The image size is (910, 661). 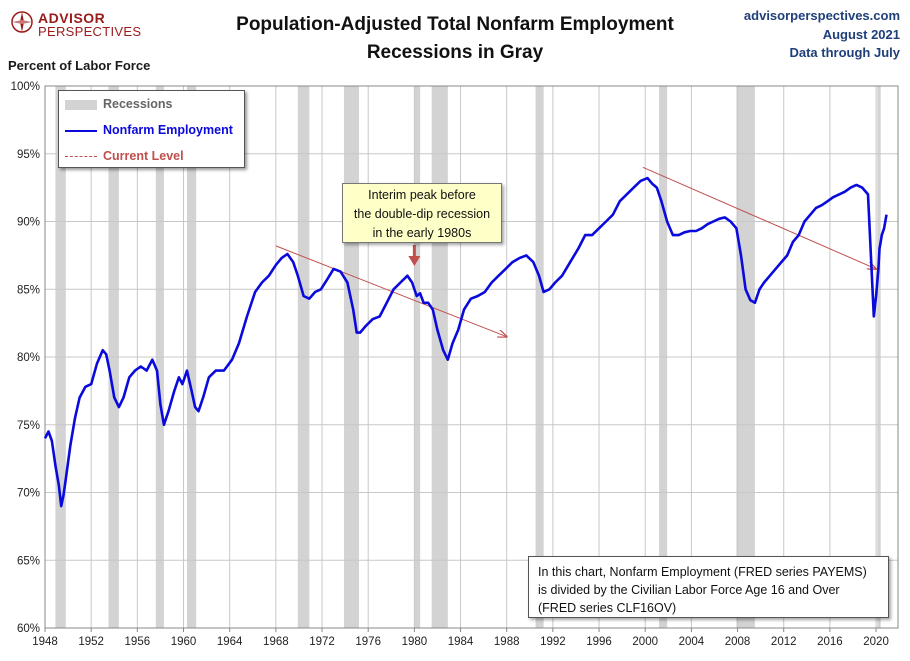 I want to click on x-tick-label-12: 1996, so click(x=599, y=642).